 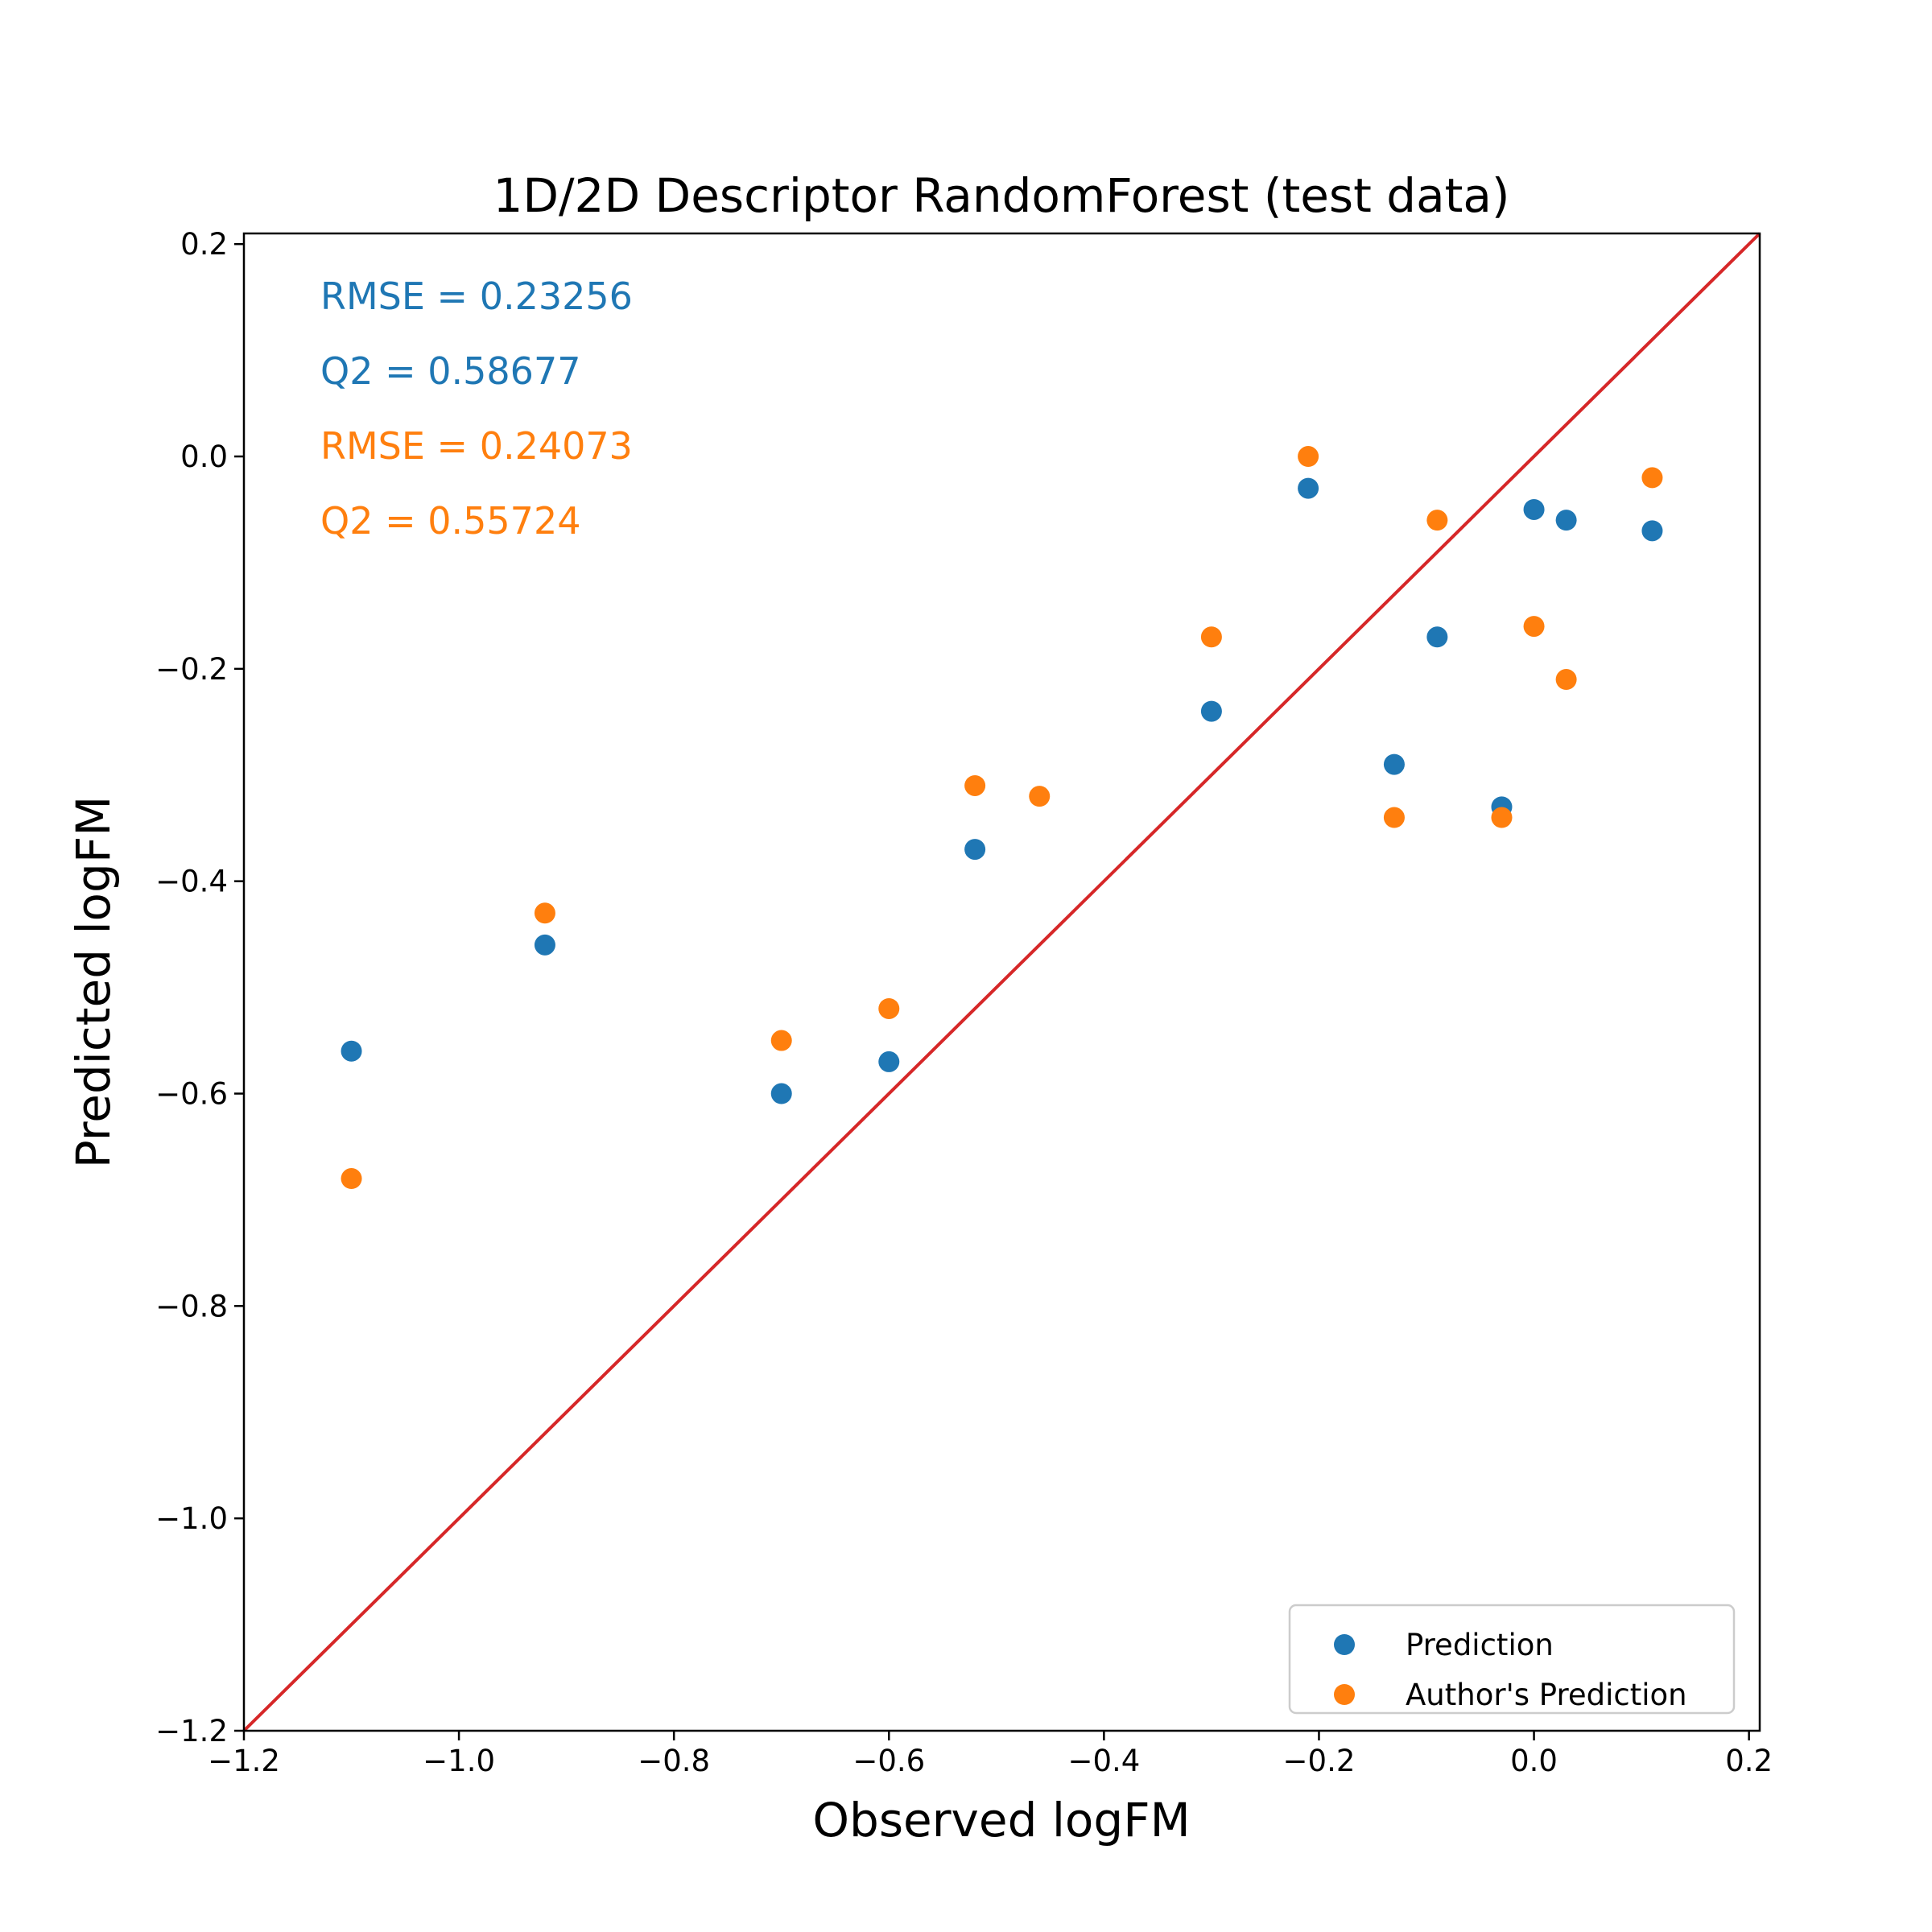 I want to click on metric-annotation: RMSE = 0.24073, so click(x=476, y=446).